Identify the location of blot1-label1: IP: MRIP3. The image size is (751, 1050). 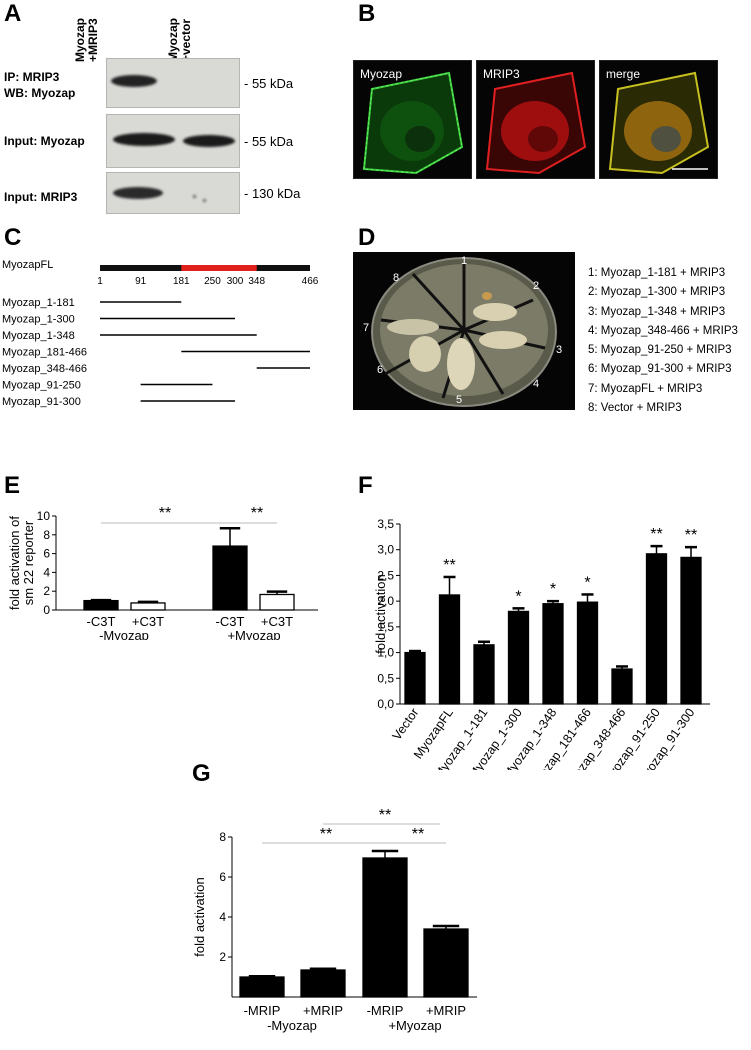
(32, 77).